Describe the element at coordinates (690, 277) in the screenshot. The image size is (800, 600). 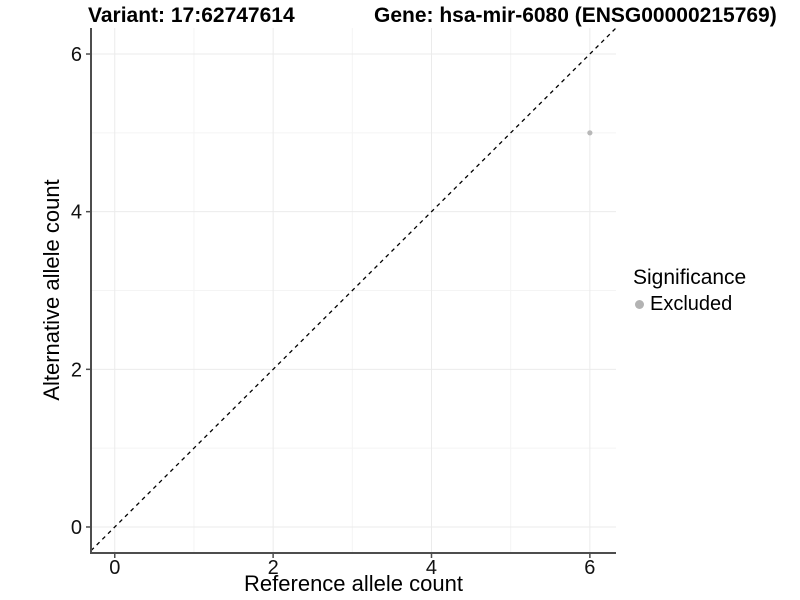
I see `legend-title: Significance` at that location.